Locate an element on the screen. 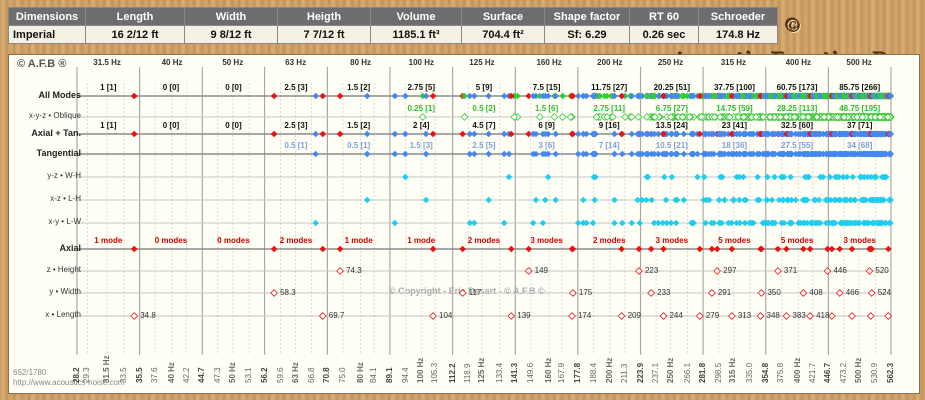  sub-tick-label: 53.1 is located at coordinates (249, 375).